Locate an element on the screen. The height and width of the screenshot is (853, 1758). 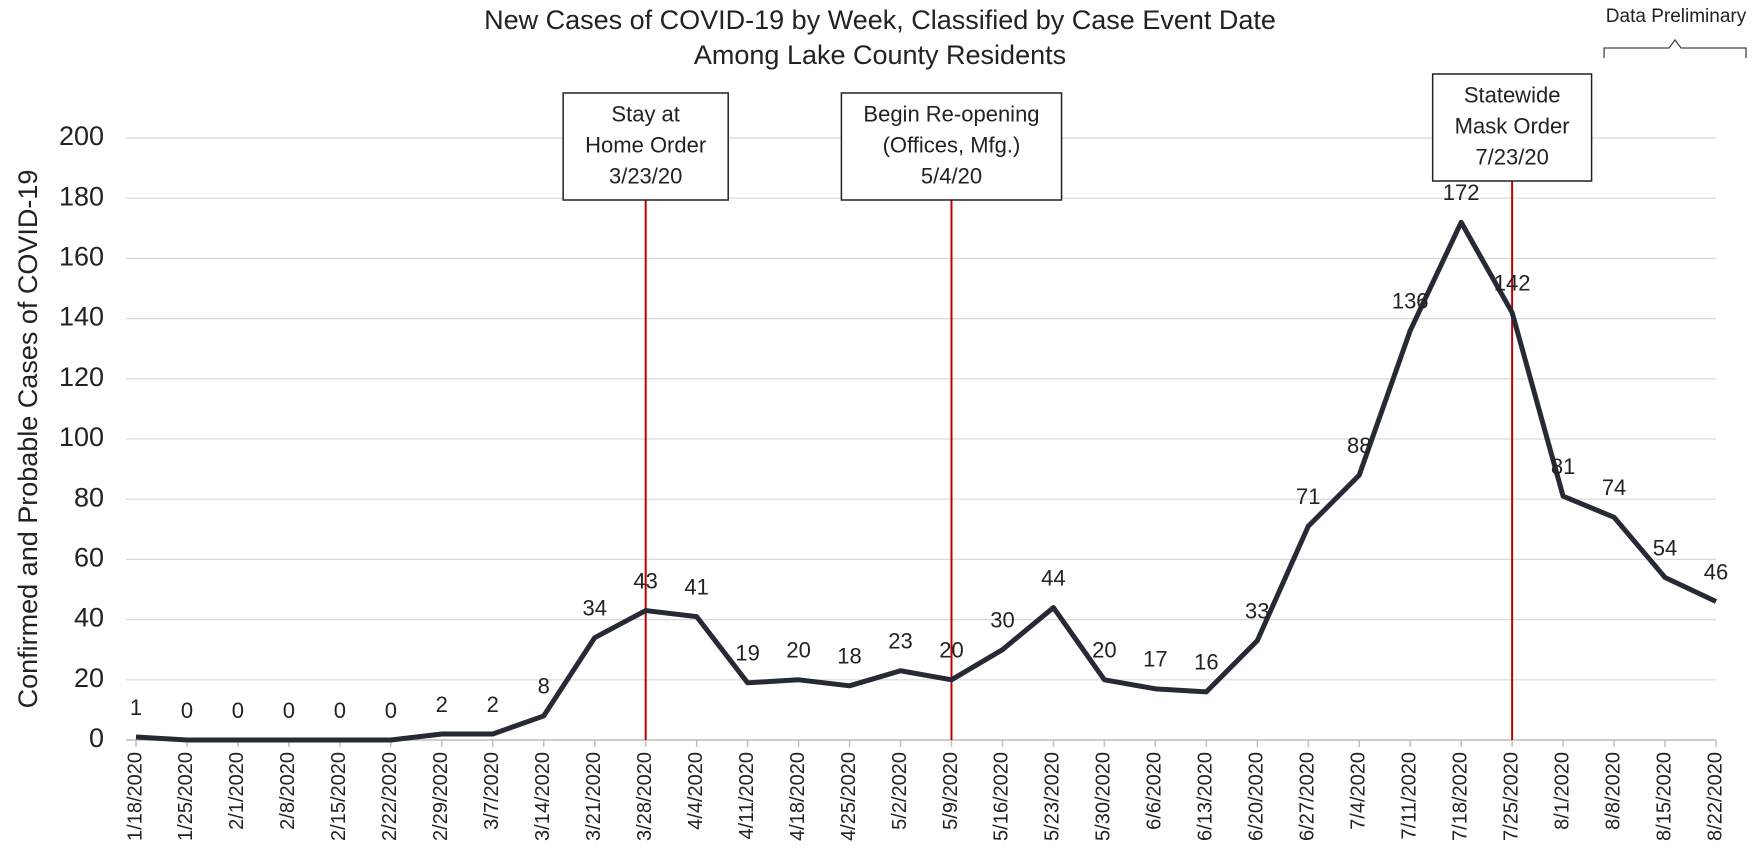
x-tick-label: 2/15/2020 is located at coordinates (339, 796).